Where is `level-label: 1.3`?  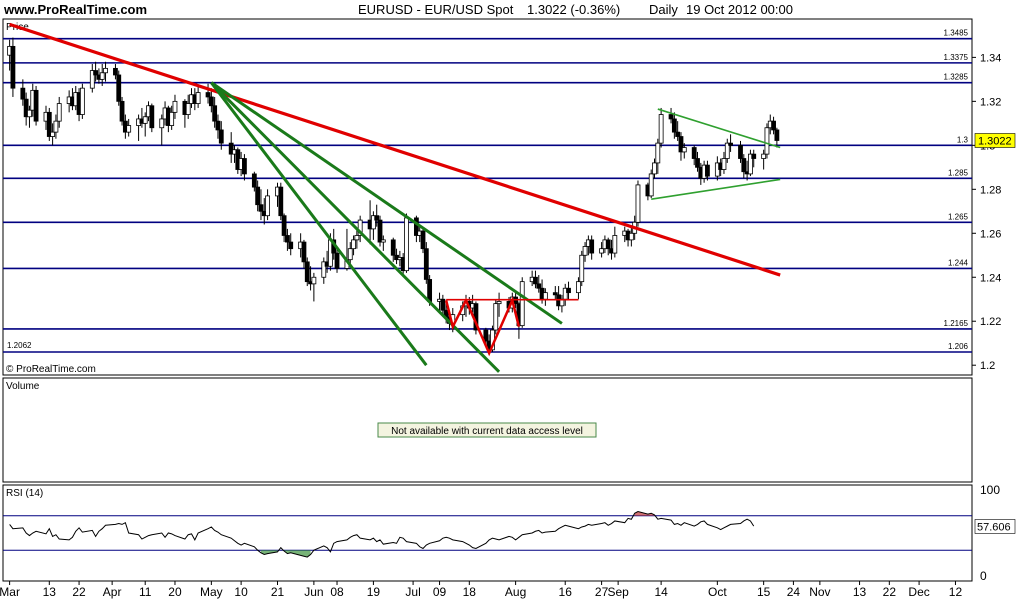 level-label: 1.3 is located at coordinates (963, 139).